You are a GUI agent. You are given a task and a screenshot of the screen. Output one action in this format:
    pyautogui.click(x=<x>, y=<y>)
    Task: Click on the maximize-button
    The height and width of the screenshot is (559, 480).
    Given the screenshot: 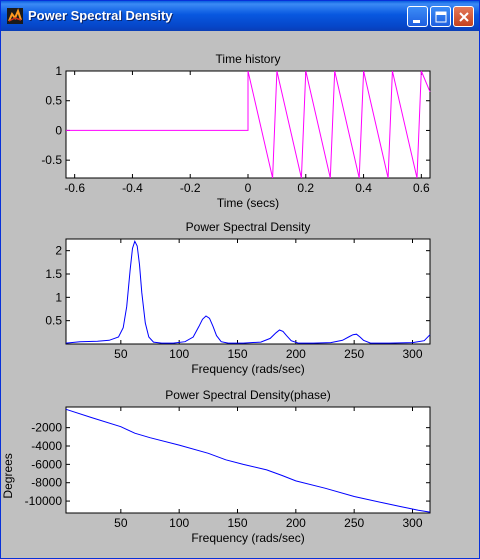 What is the action you would take?
    pyautogui.click(x=440, y=16)
    